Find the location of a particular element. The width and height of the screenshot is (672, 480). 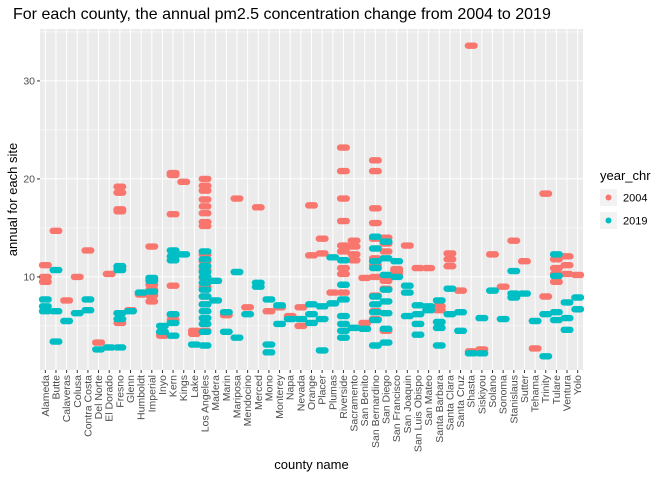

legend-label-2019: 2019 is located at coordinates (635, 222).